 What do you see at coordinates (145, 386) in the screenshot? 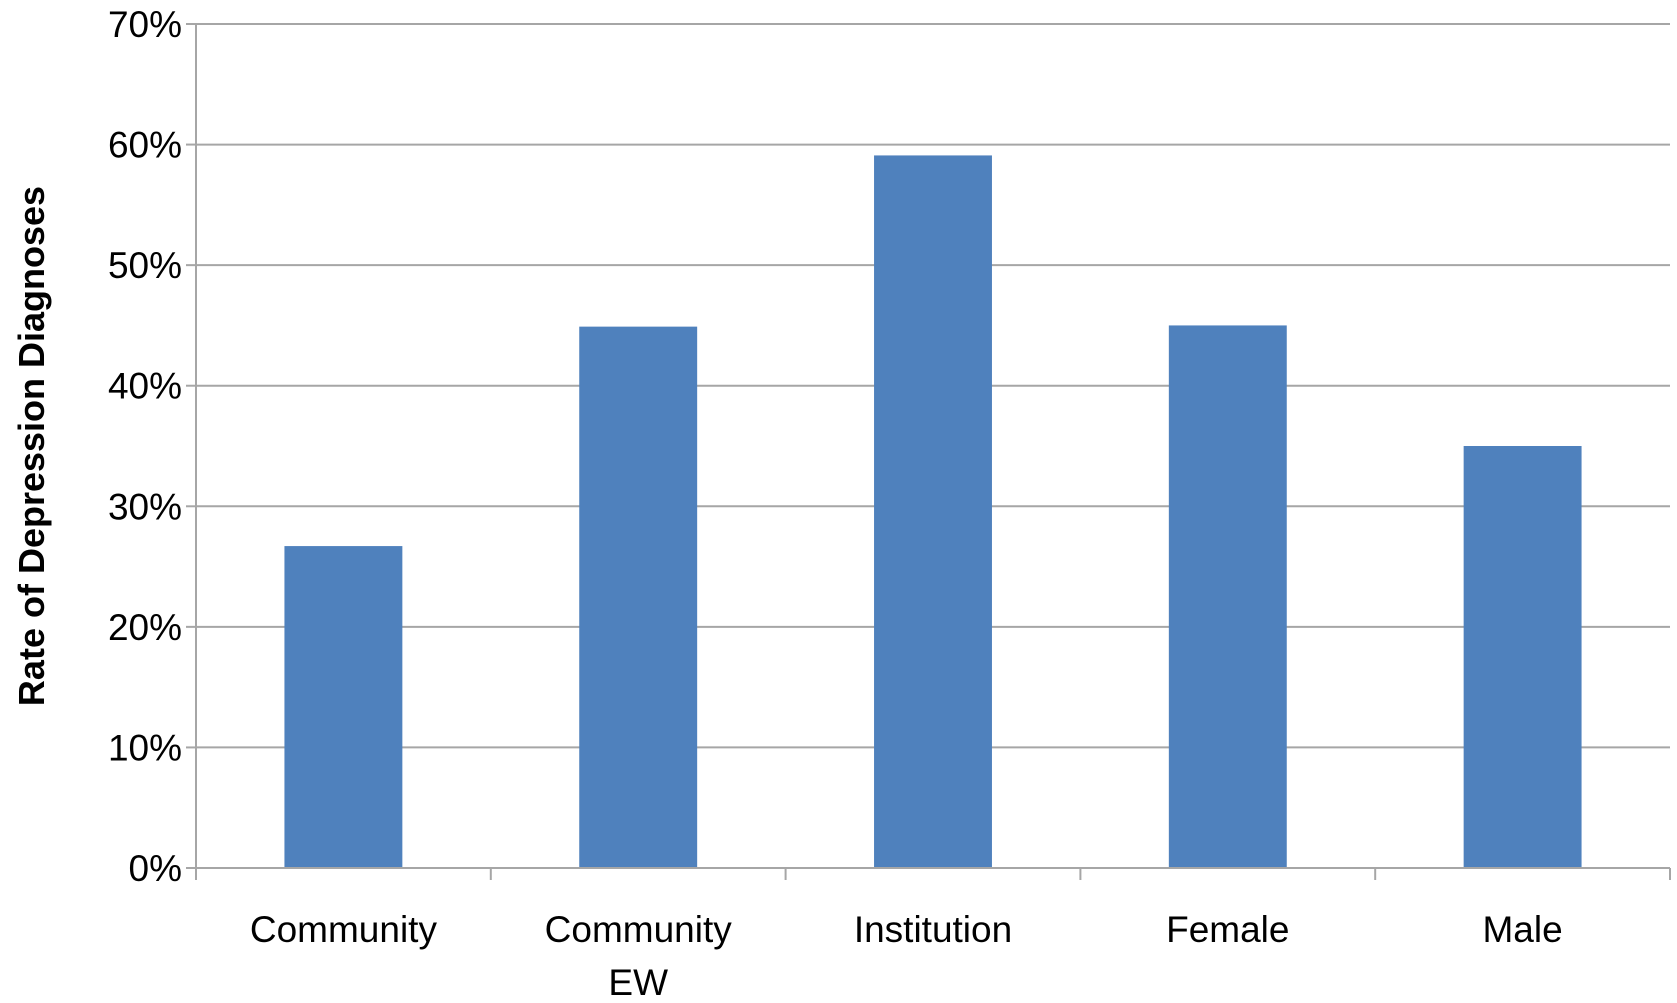
I see `y-tick-label: 40%` at bounding box center [145, 386].